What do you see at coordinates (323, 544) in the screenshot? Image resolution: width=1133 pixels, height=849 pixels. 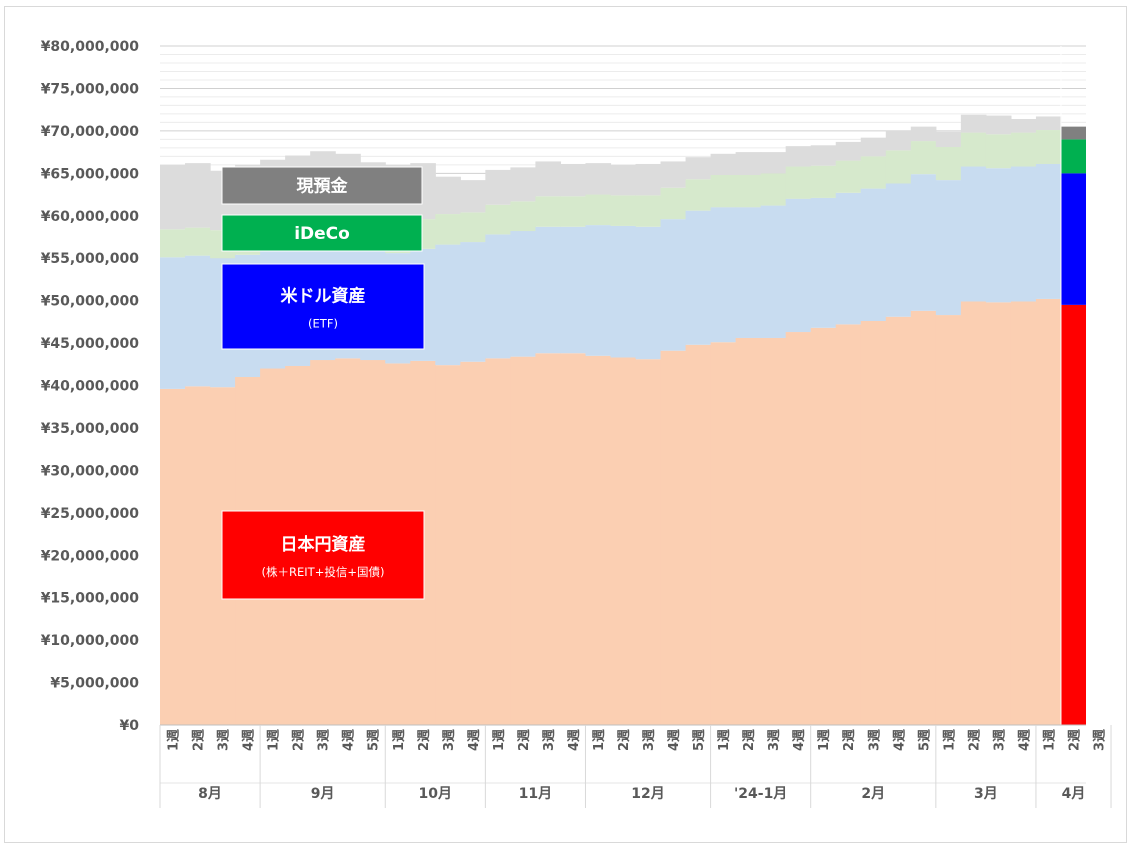 I see `legend-label: 日本円資産` at bounding box center [323, 544].